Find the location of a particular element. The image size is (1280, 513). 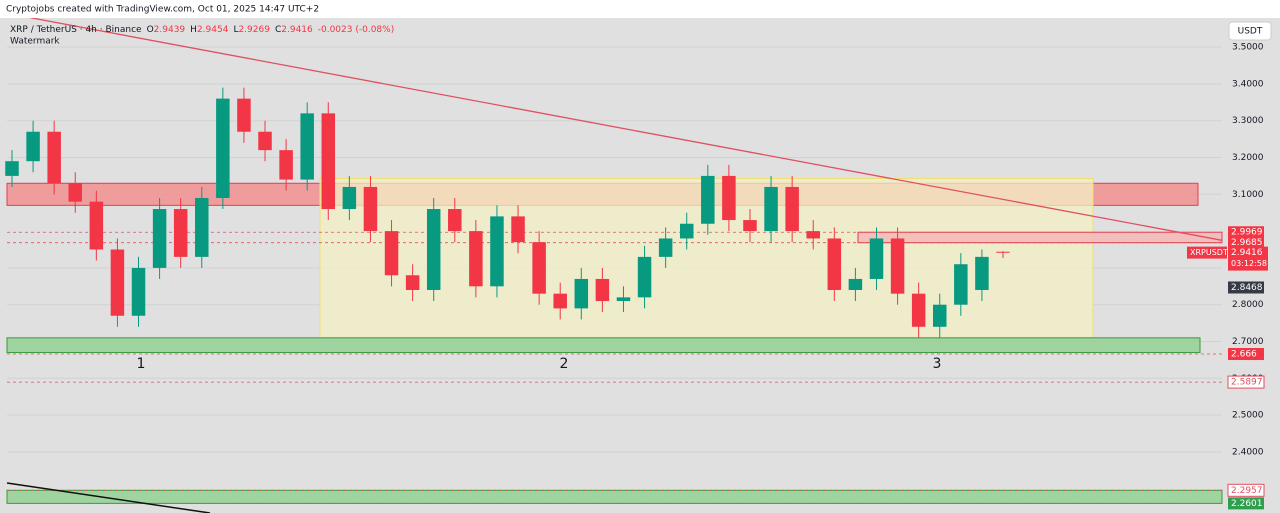

level-label: 2.9685 is located at coordinates (1247, 243).